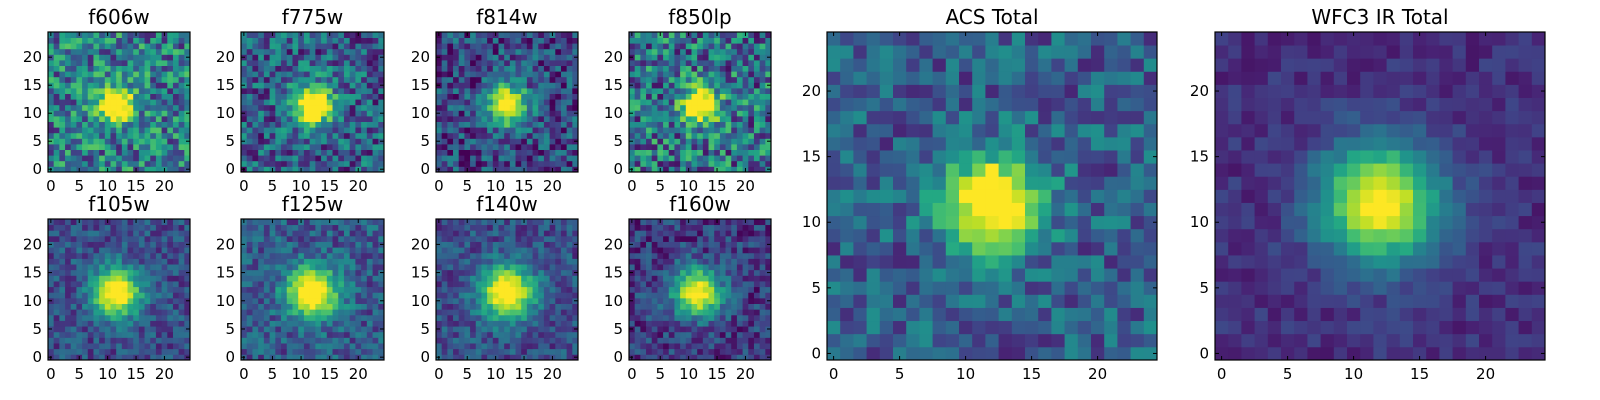 The width and height of the screenshot is (1600, 400). I want to click on heatmap-cells, so click(507, 290).